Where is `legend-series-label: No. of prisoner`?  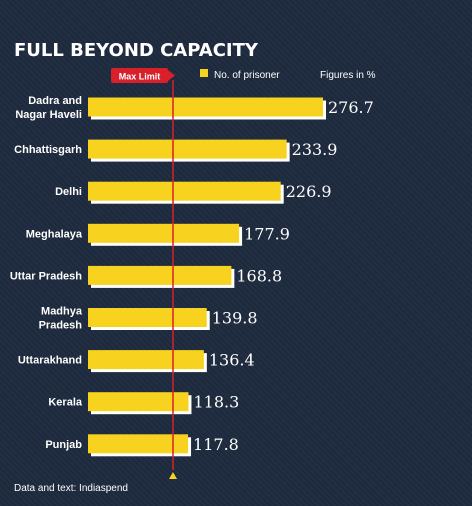
legend-series-label: No. of prisoner is located at coordinates (247, 75).